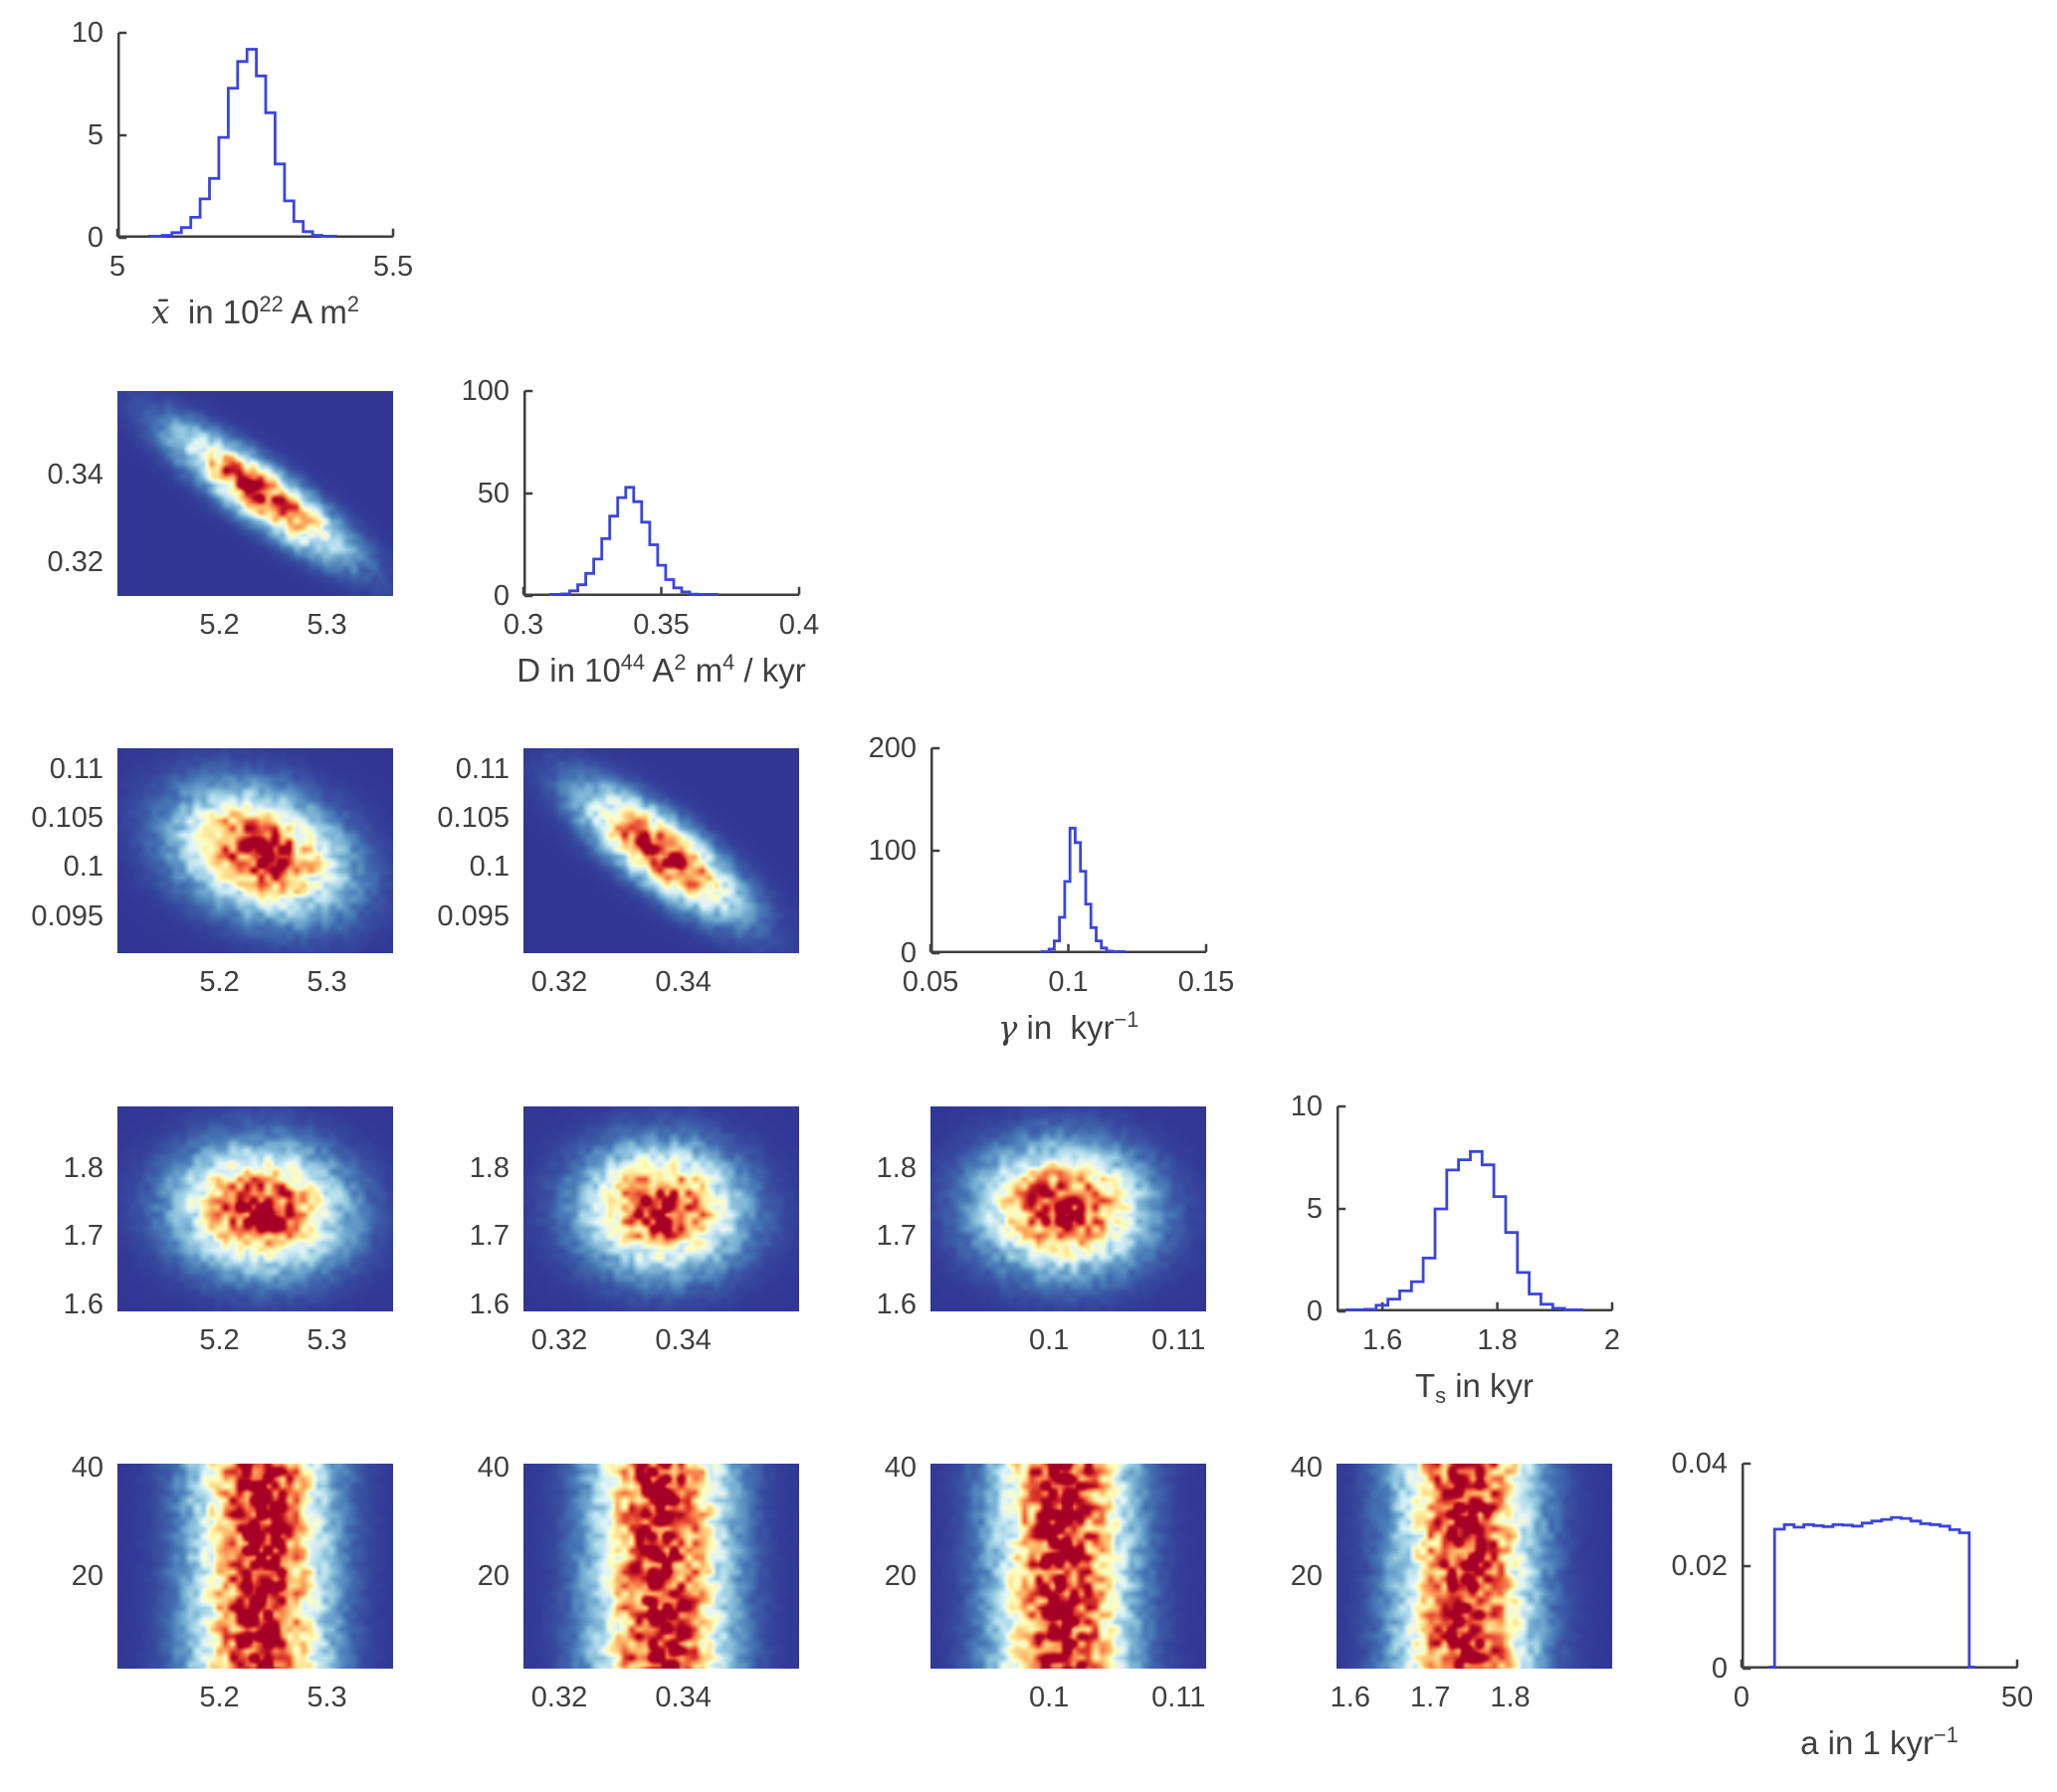 The image size is (2057, 1792). Describe the element at coordinates (242, 143) in the screenshot. I see `histogram-line-xbar` at that location.